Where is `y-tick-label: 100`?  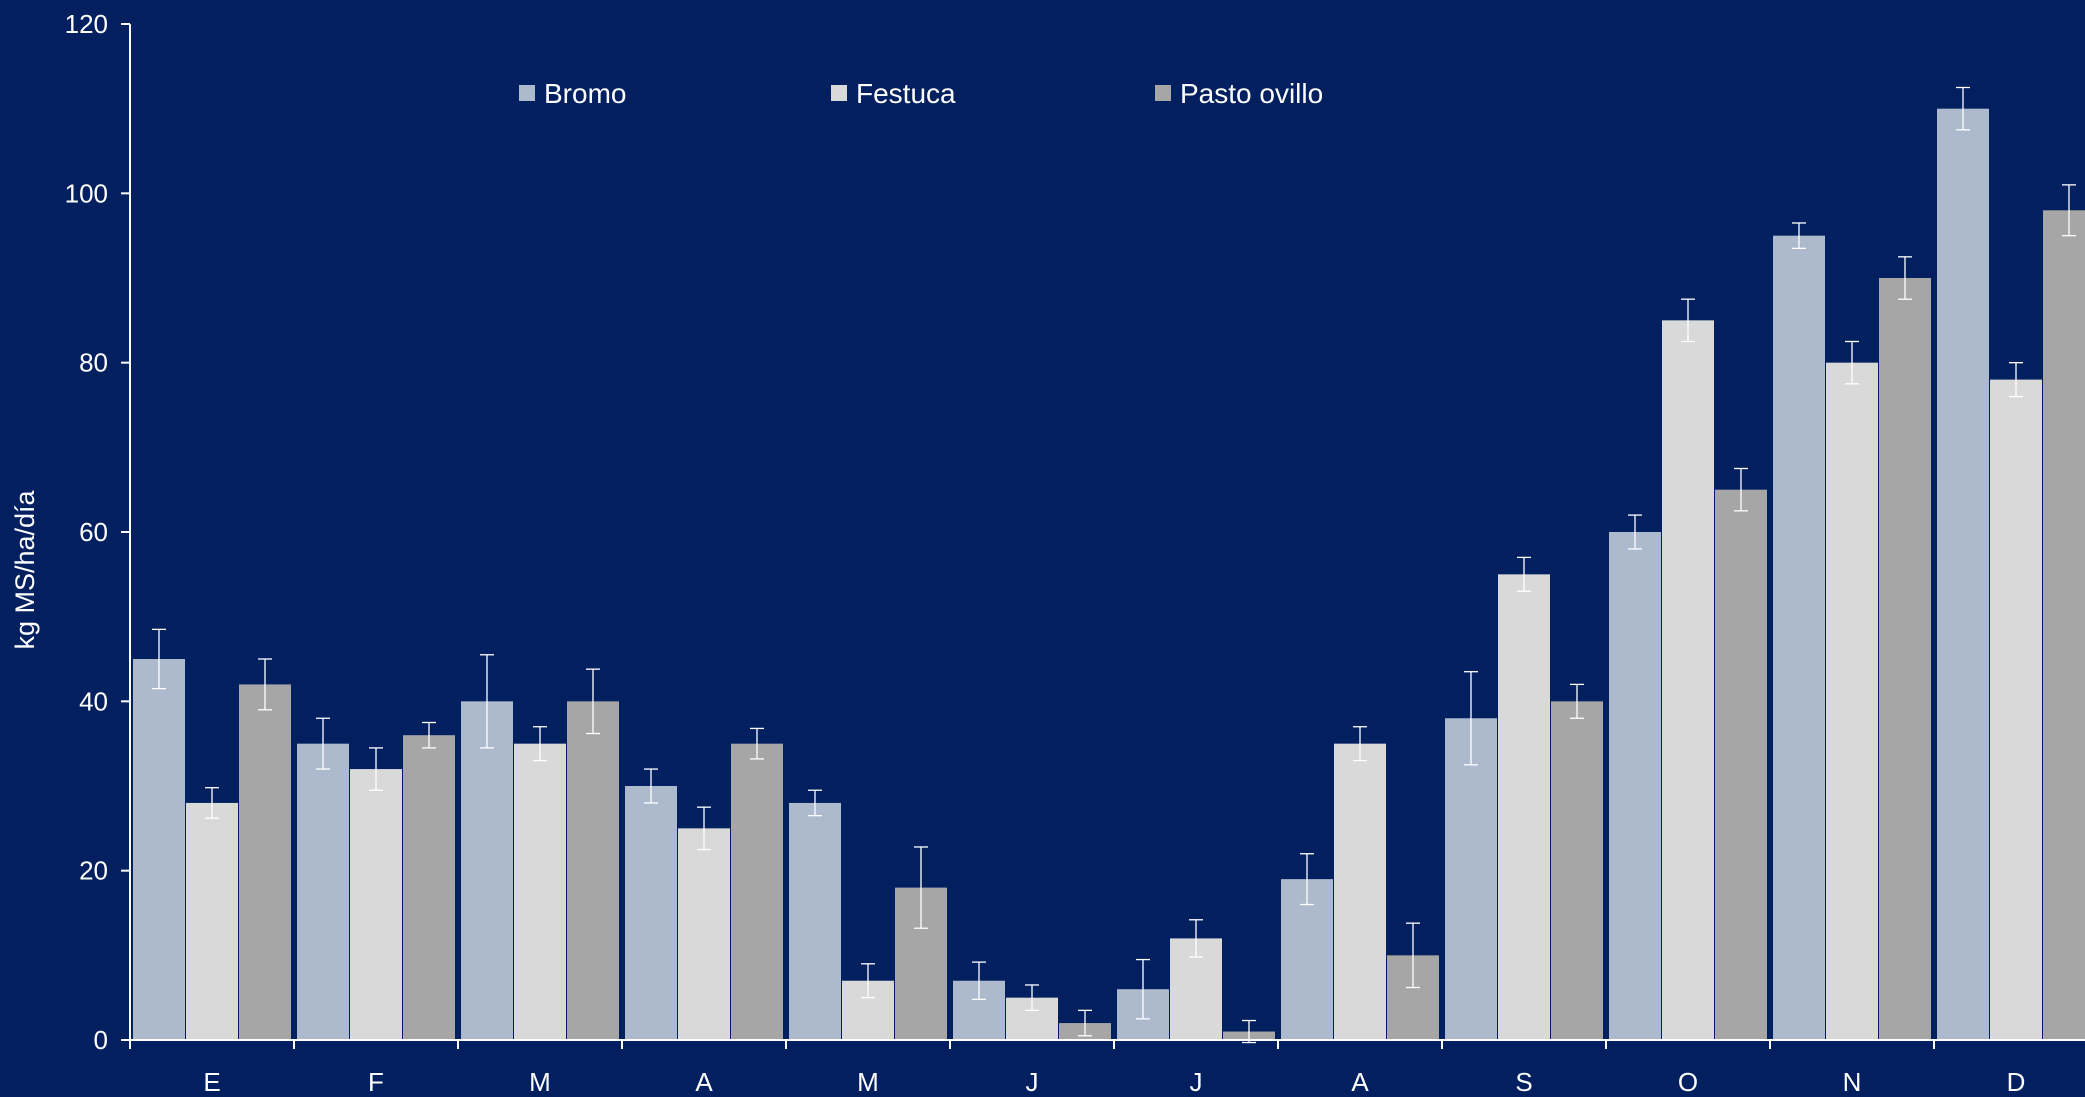
y-tick-label: 100 is located at coordinates (86, 193).